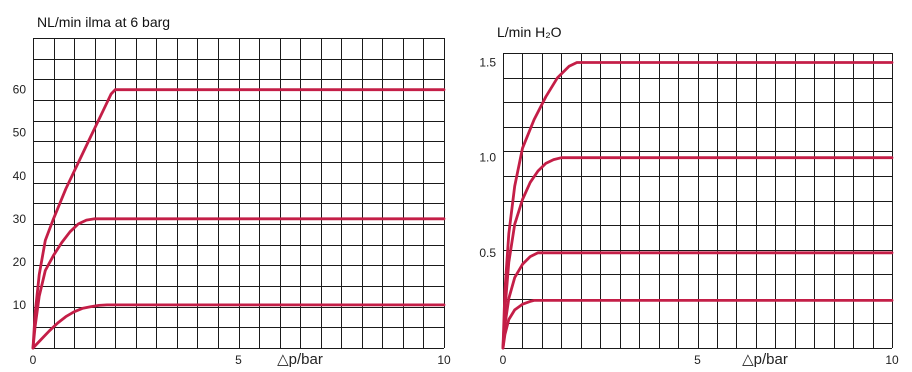 The width and height of the screenshot is (912, 372). I want to click on y-tick-label: 60, so click(20, 90).